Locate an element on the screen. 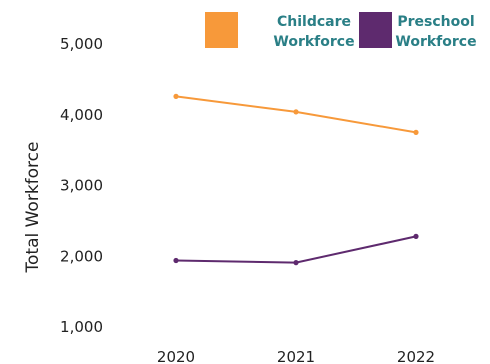 The width and height of the screenshot is (490, 364). y-tick-label: 2,000 is located at coordinates (81, 256).